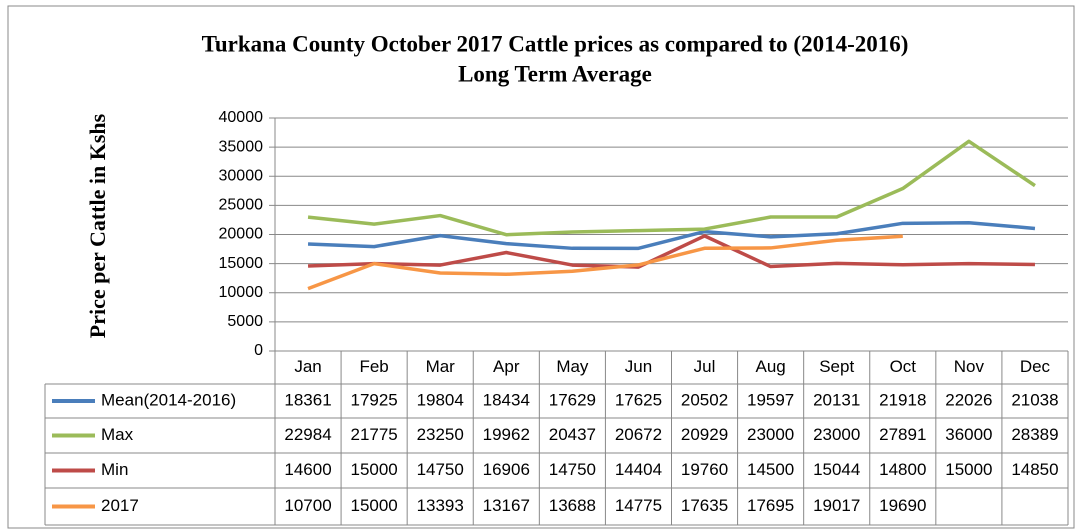 Image resolution: width=1081 pixels, height=531 pixels. I want to click on table-value: 13688, so click(572, 505).